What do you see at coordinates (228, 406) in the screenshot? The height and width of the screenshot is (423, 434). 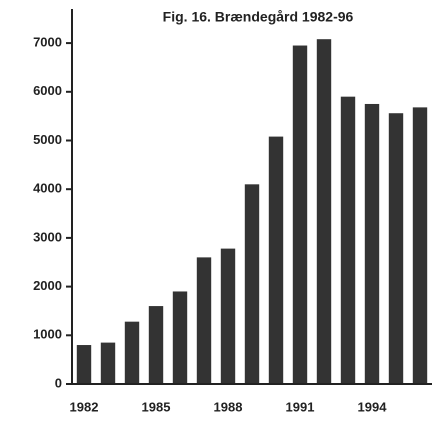 I see `x-tick-label: 1988` at bounding box center [228, 406].